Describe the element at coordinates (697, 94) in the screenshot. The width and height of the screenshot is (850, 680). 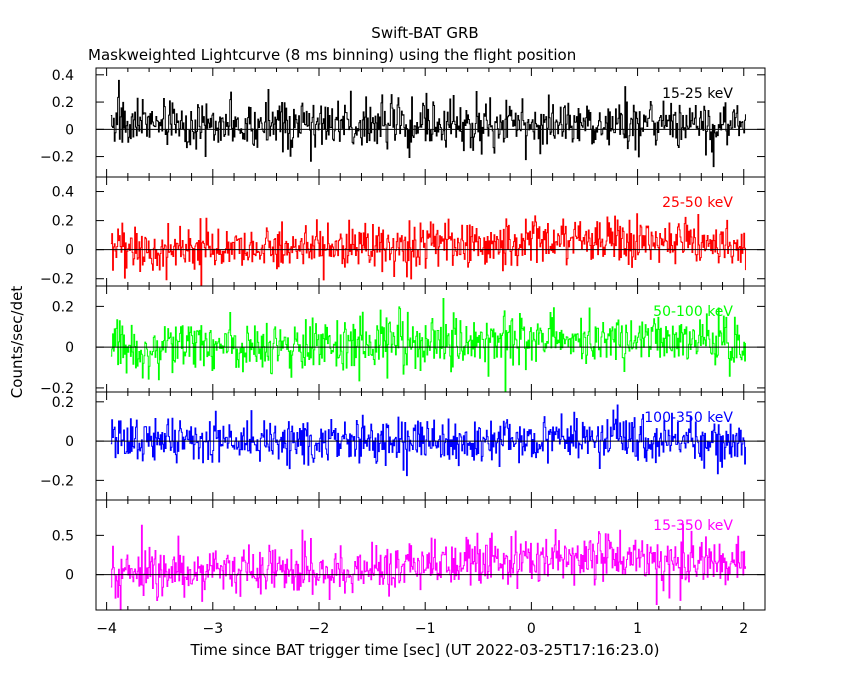
I see `band-label: 15-25 keV` at that location.